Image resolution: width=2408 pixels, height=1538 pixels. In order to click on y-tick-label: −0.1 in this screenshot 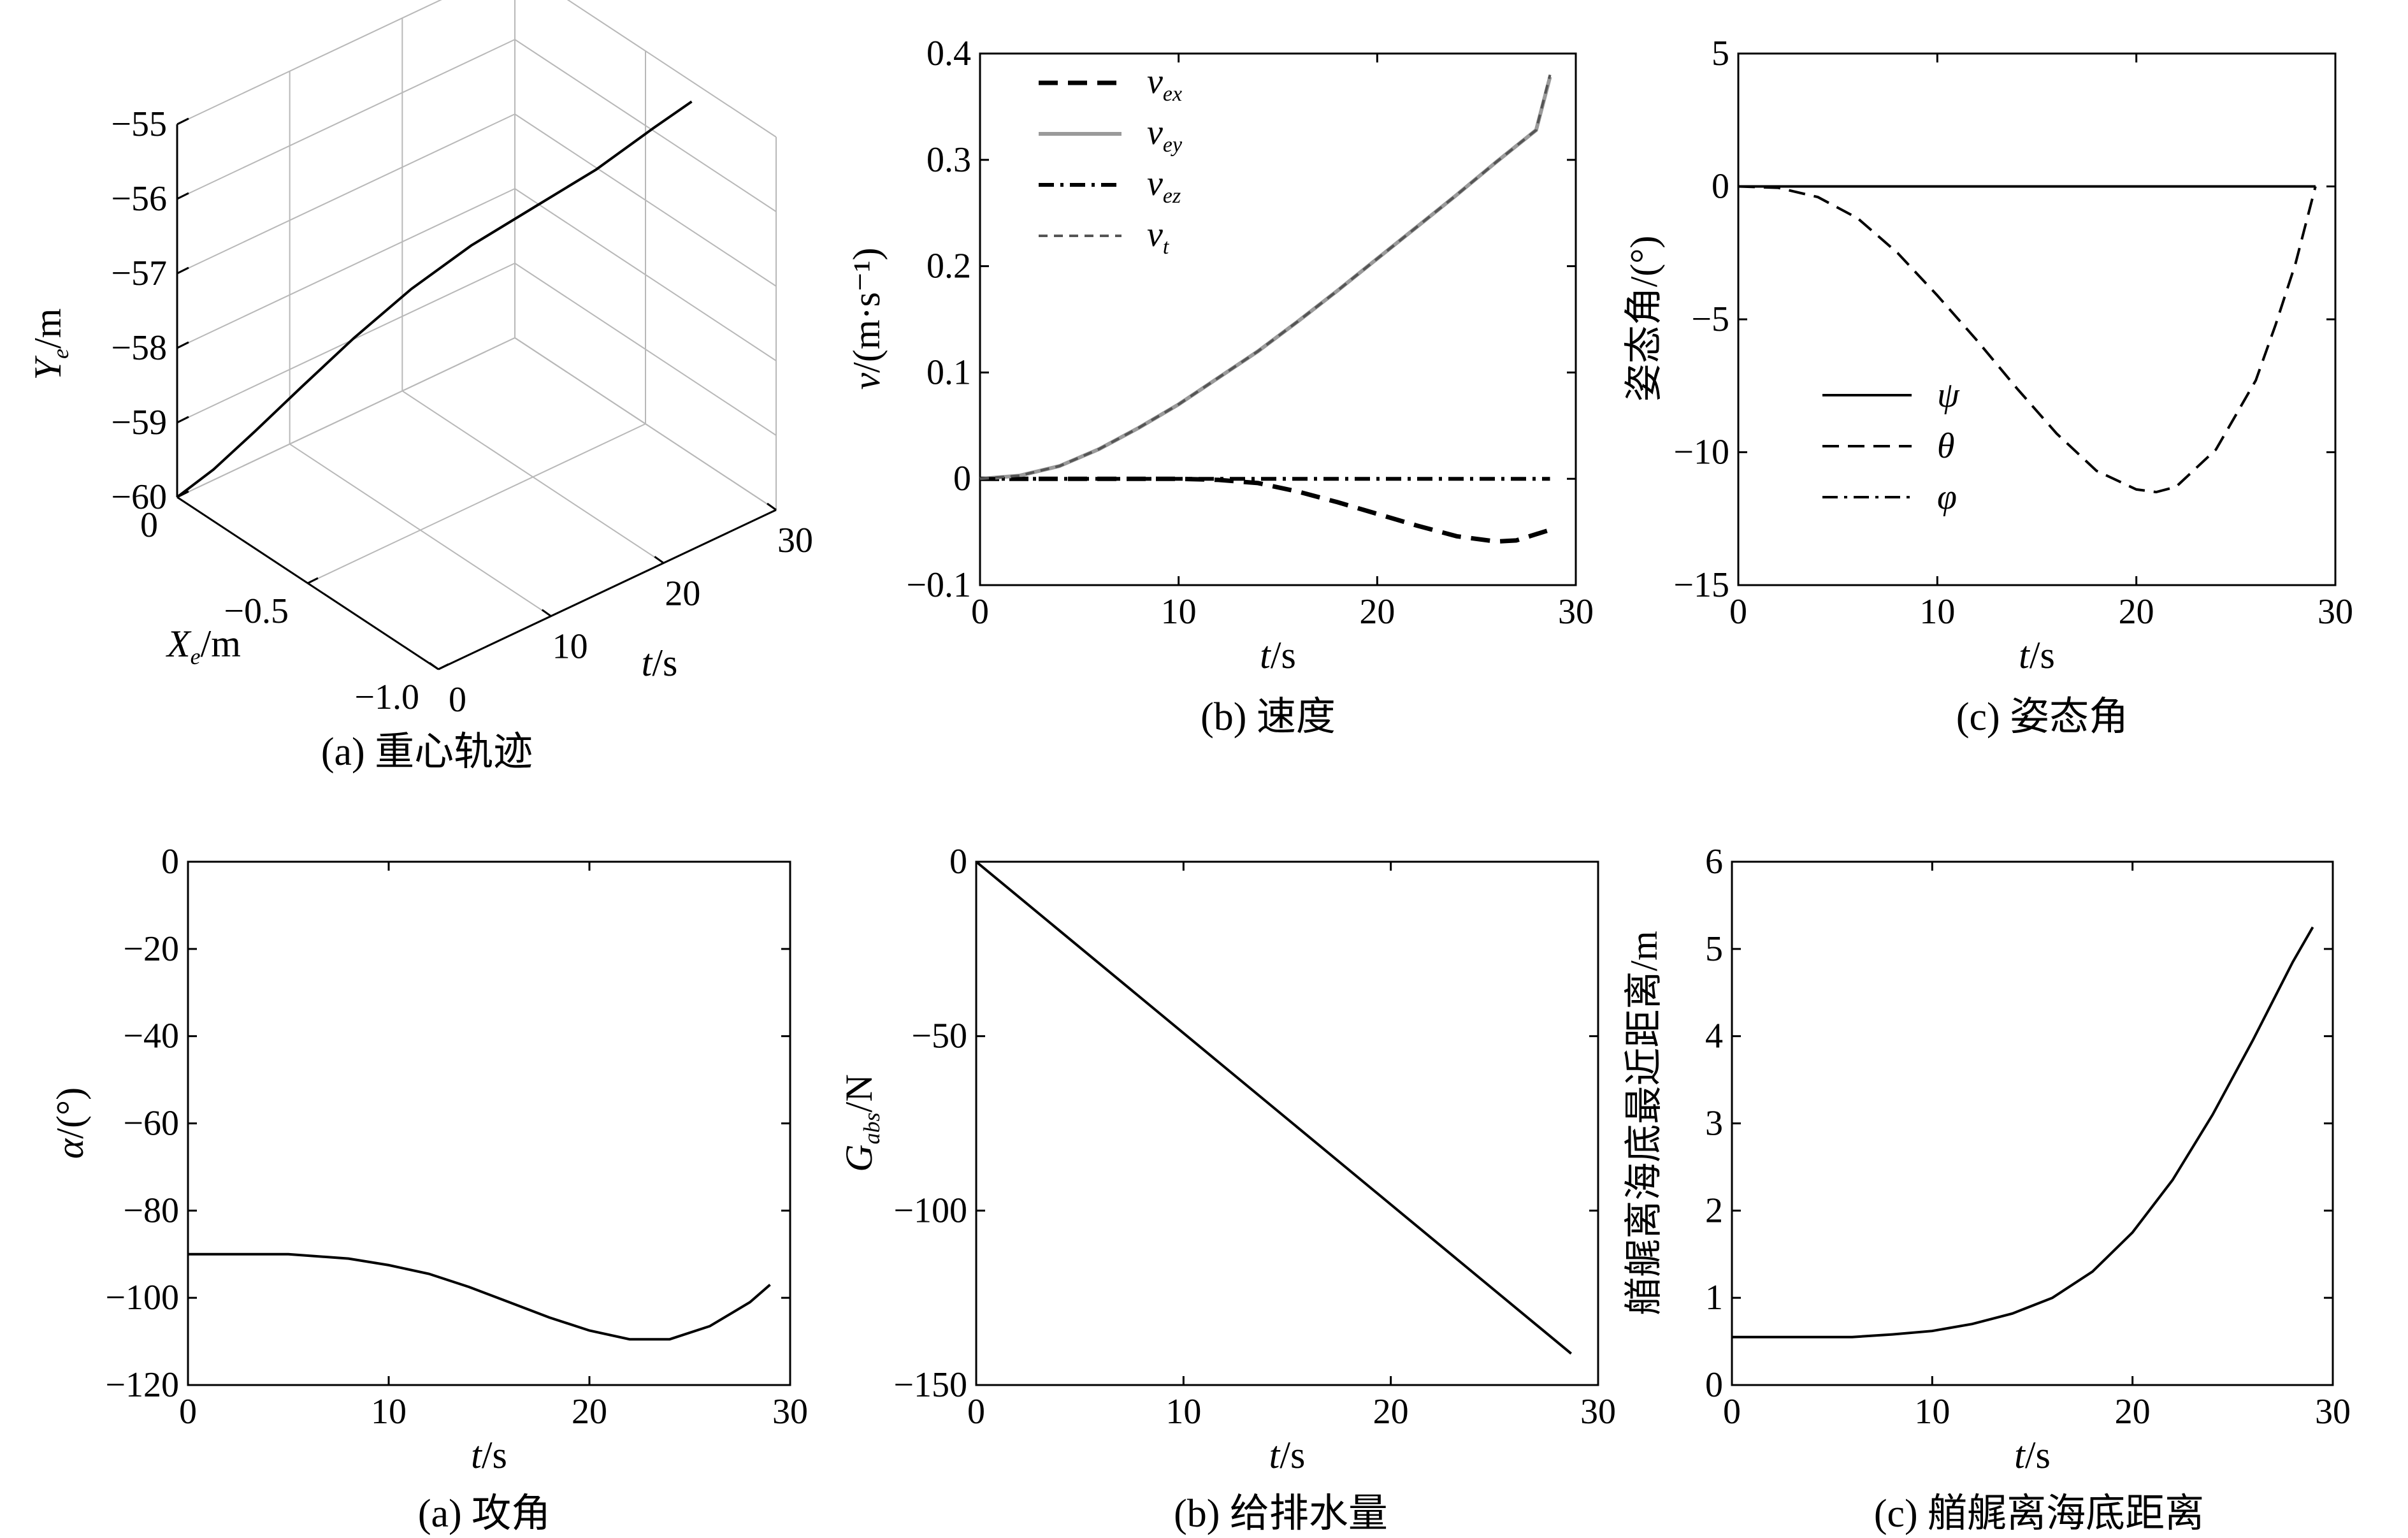, I will do `click(938, 585)`.